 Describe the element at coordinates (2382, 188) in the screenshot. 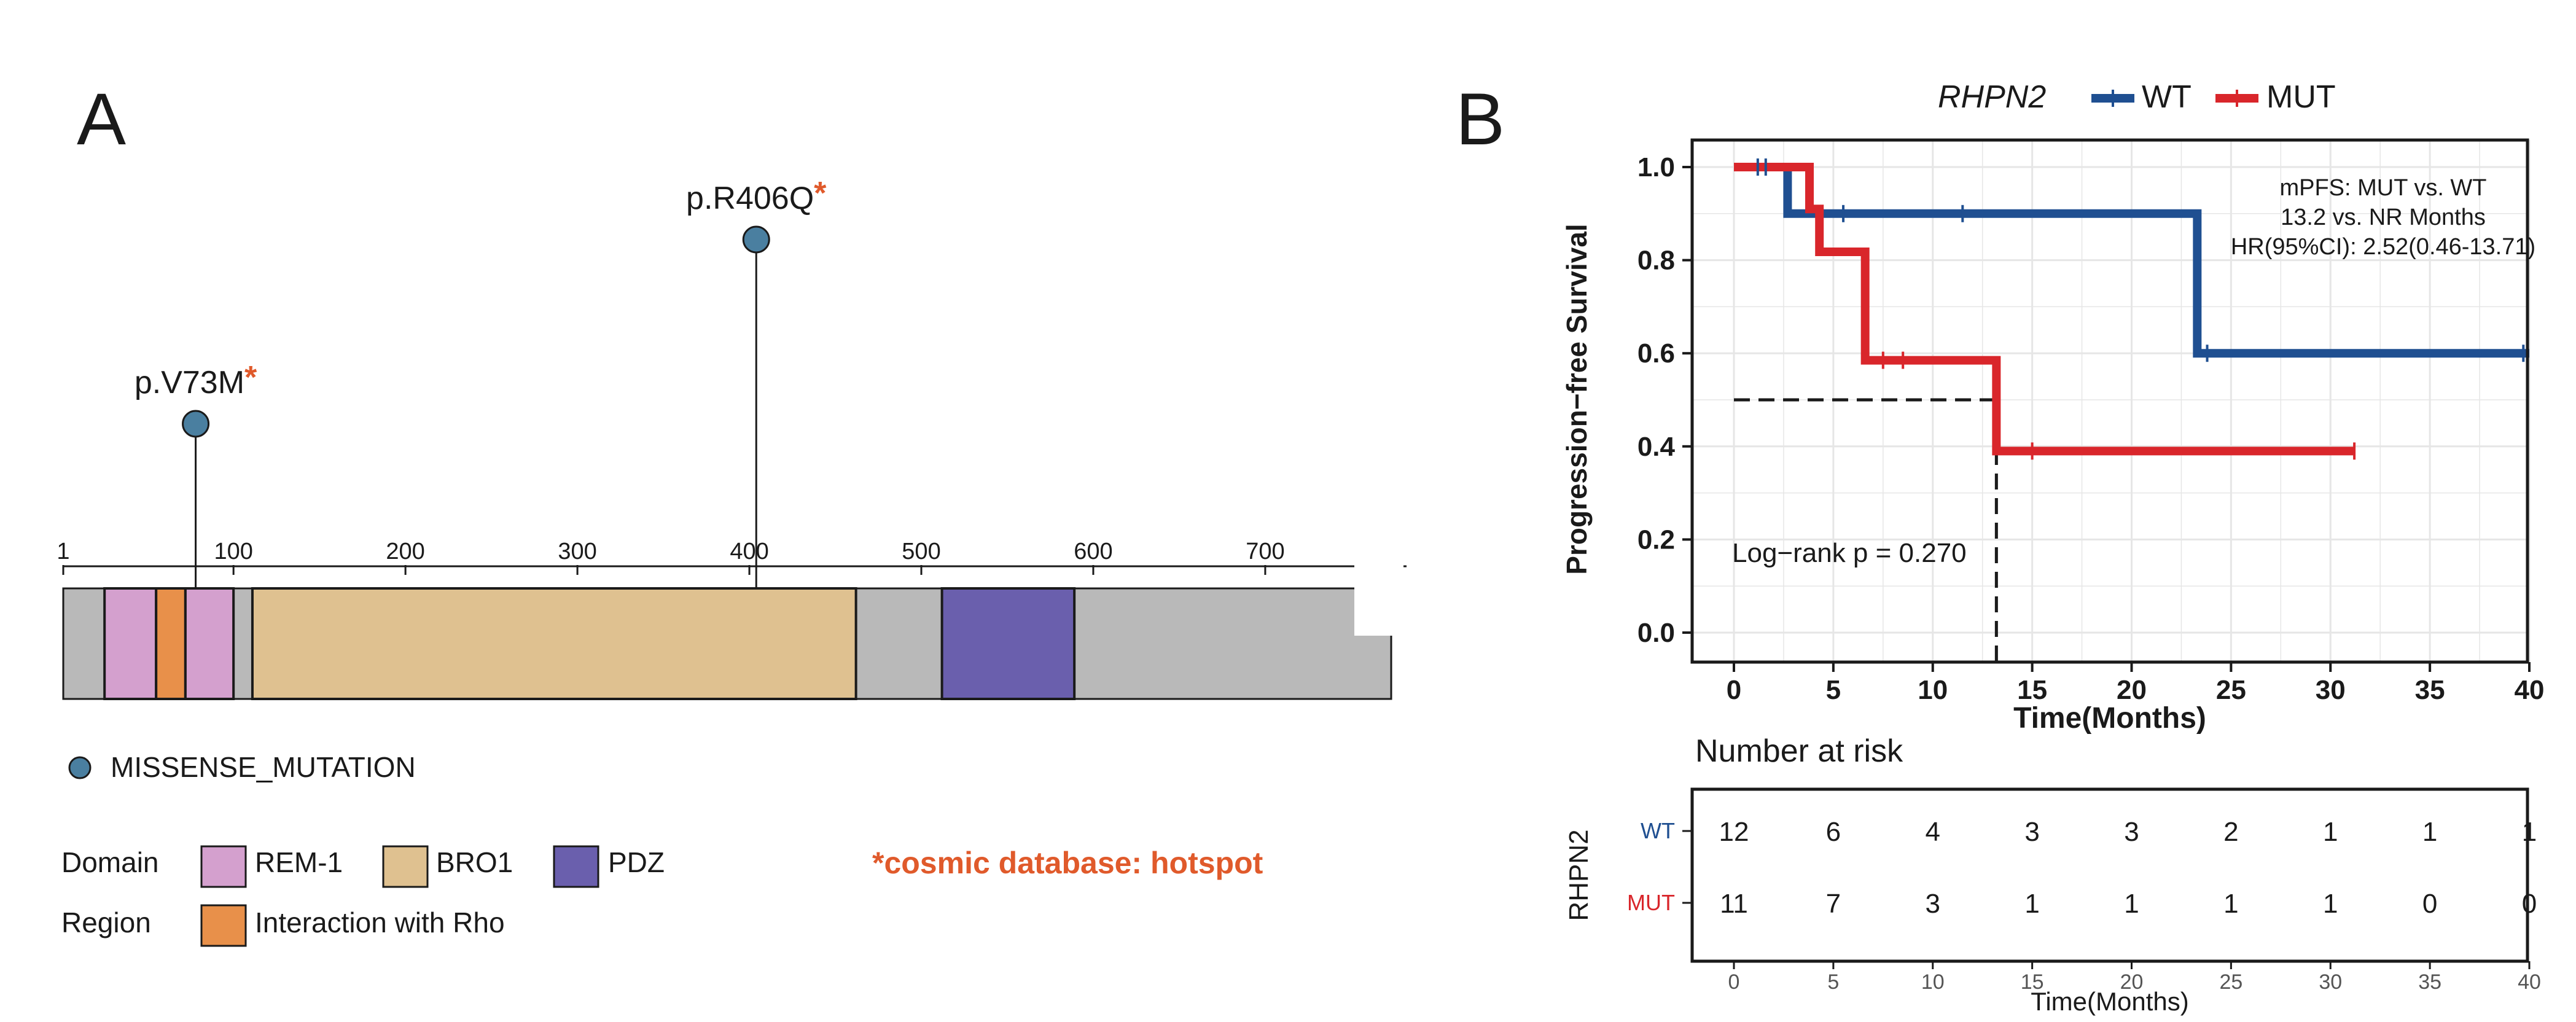

I see `mpfs-annotation: mPFS: MUT vs. WT` at that location.